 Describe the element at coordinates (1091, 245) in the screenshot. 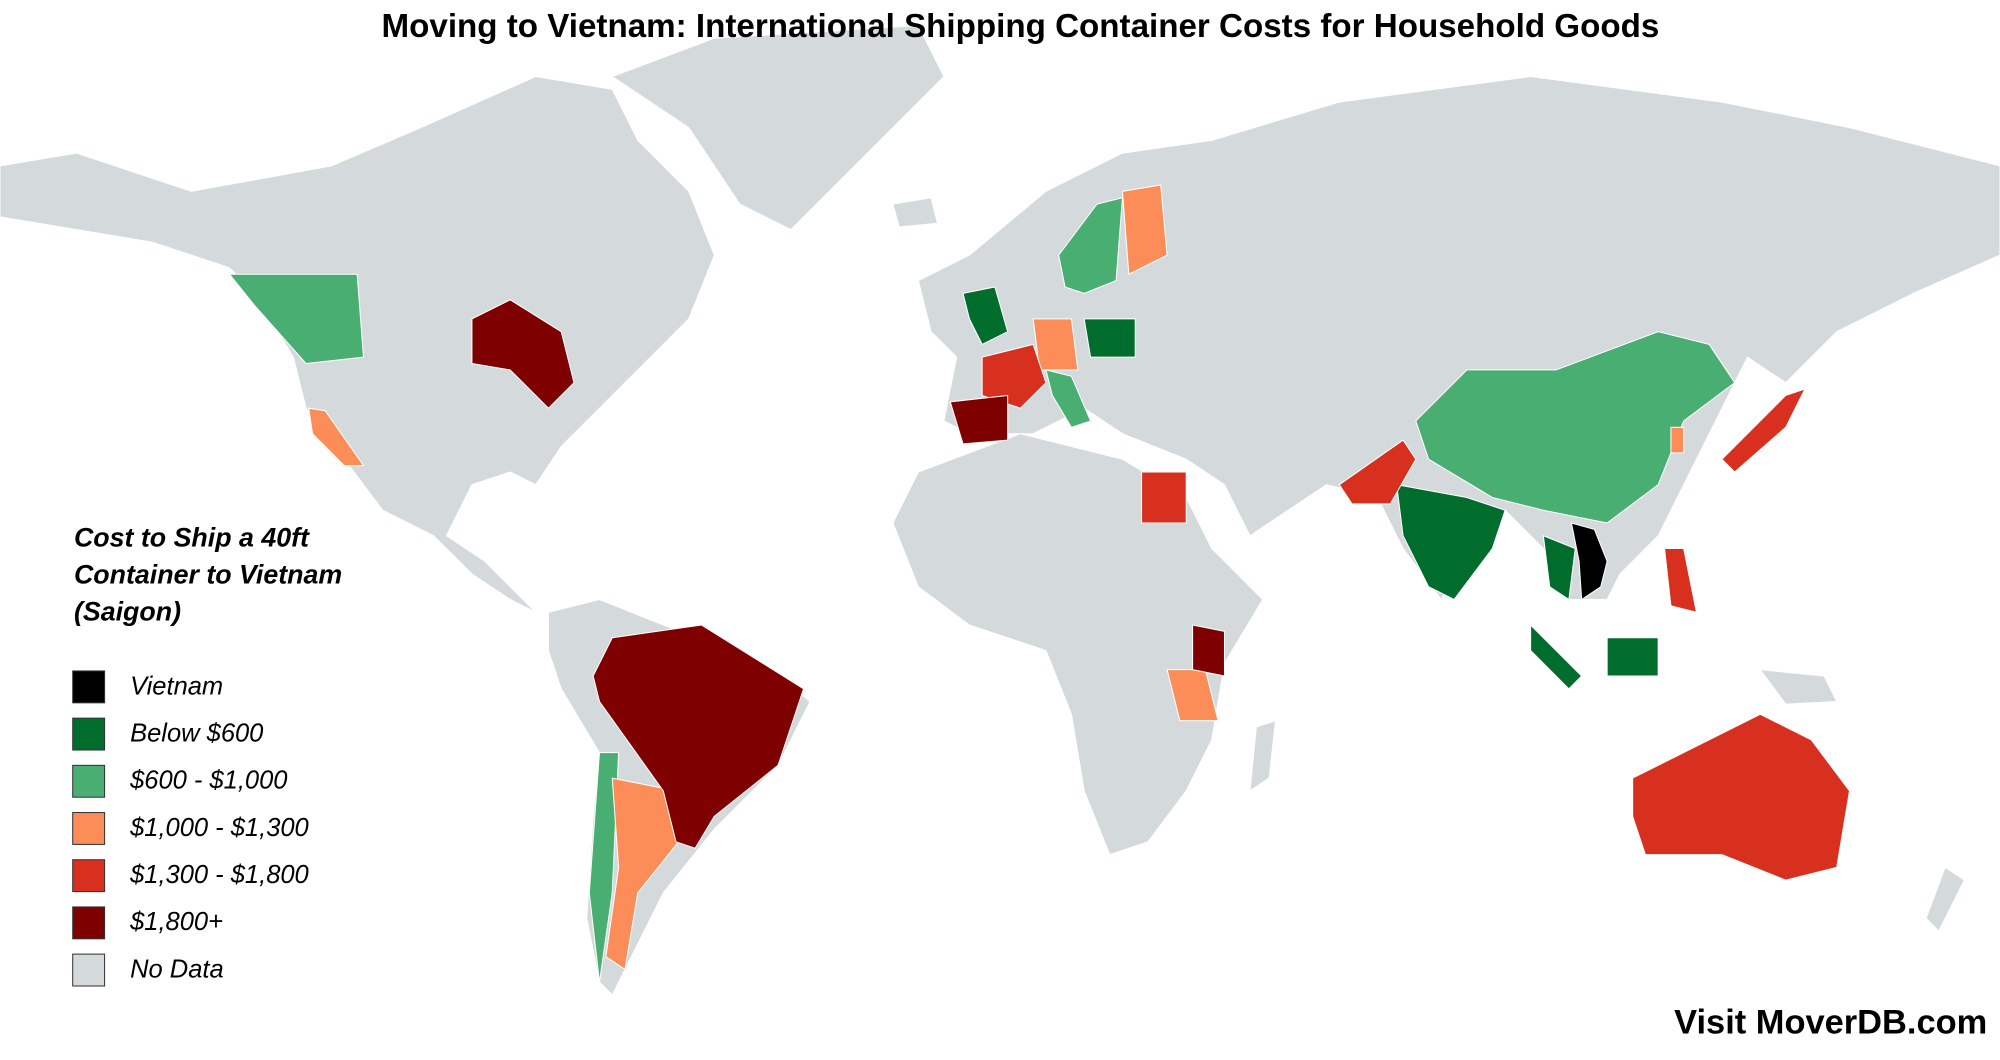

I see `scandinavia` at that location.